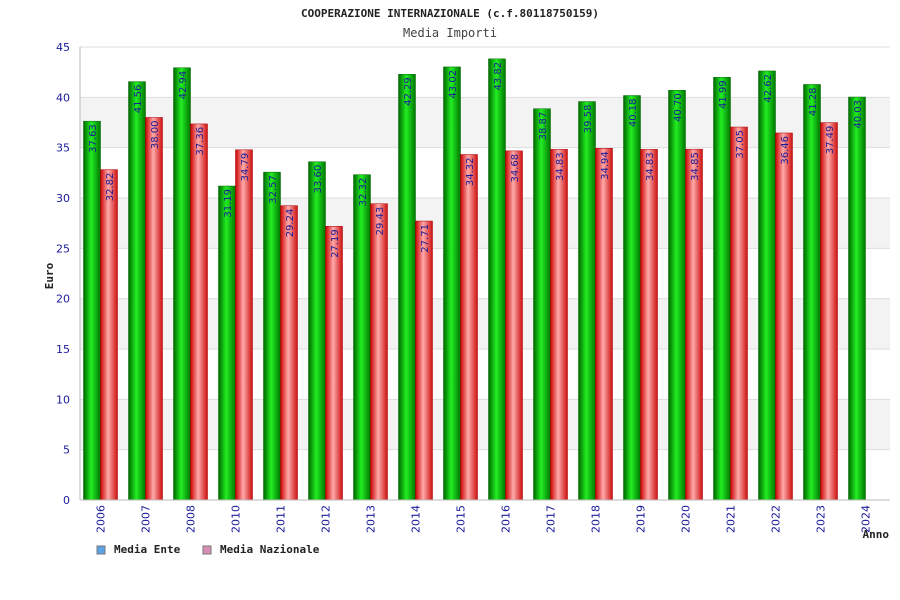 The image size is (900, 600). I want to click on bar-media-nazionale-2010, so click(244, 325).